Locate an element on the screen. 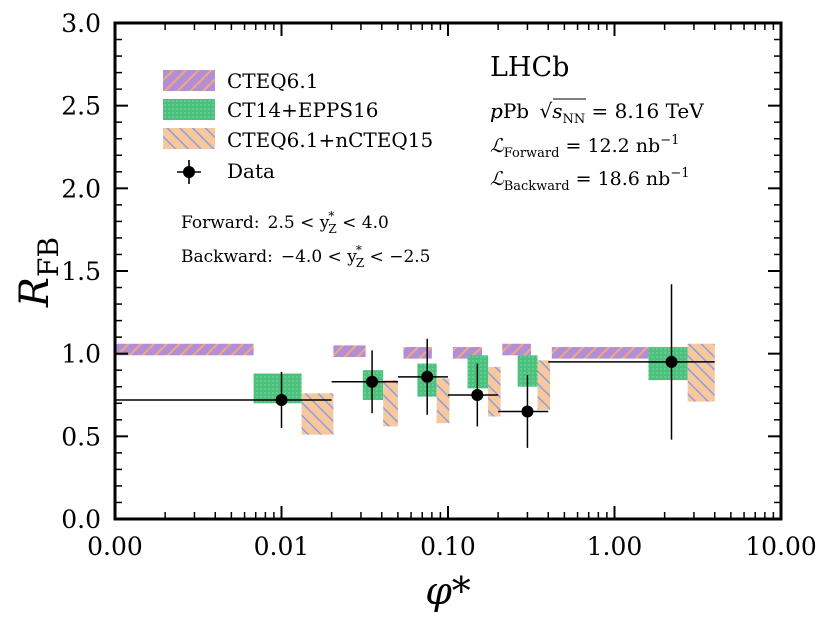 The height and width of the screenshot is (624, 831). x-tick-label-1: 0.01 is located at coordinates (282, 546).